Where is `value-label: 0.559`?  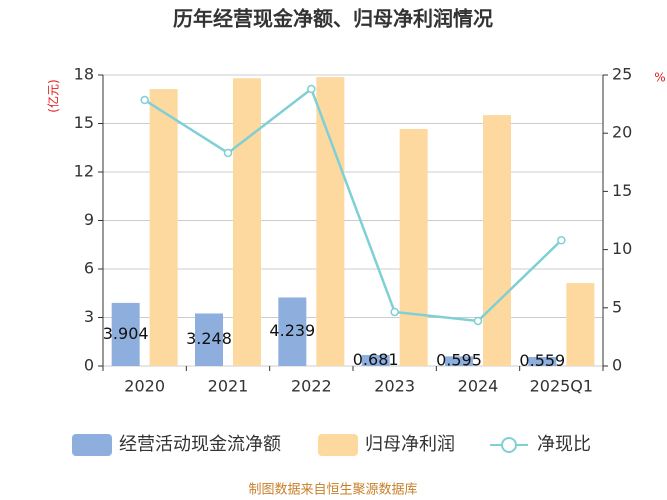
value-label: 0.559 is located at coordinates (542, 360).